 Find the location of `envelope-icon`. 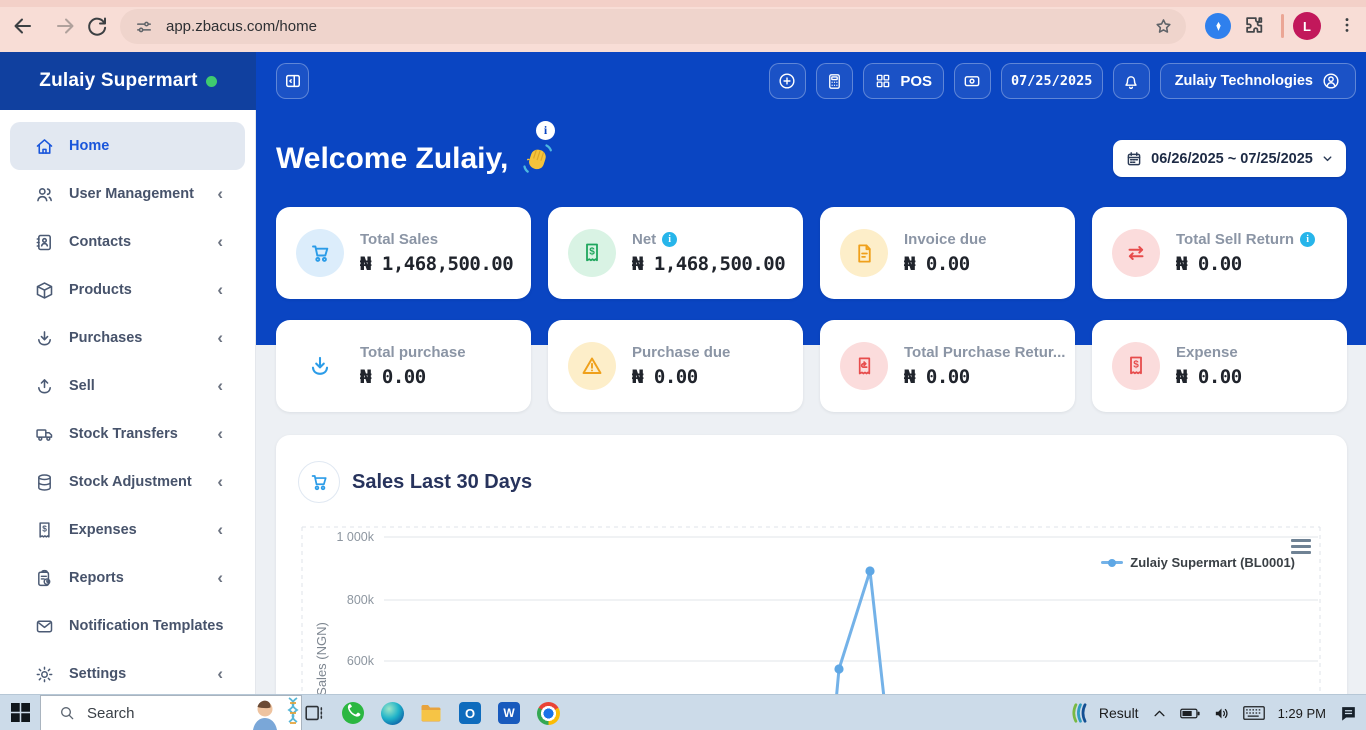

envelope-icon is located at coordinates (44, 626).